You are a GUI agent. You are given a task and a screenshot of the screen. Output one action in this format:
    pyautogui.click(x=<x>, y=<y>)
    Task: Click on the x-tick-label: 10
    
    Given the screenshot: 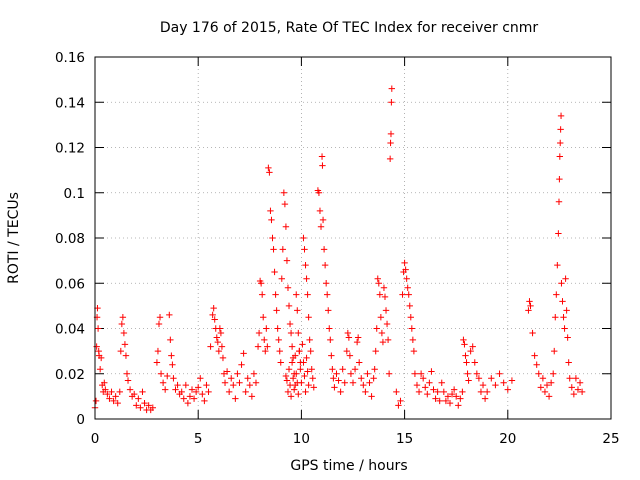 What is the action you would take?
    pyautogui.click(x=301, y=439)
    